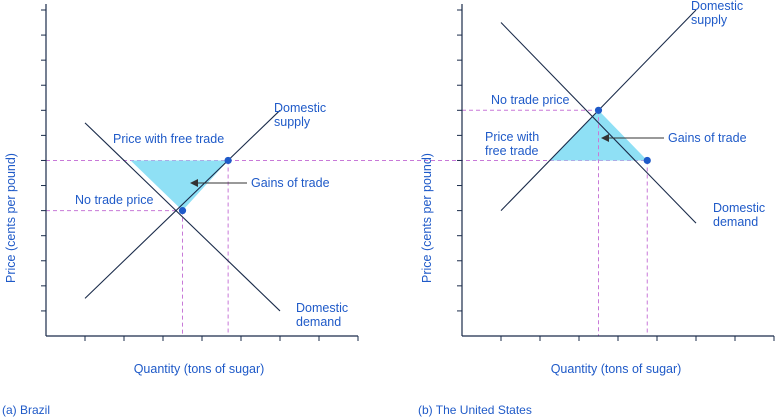  Describe the element at coordinates (530, 100) in the screenshot. I see `label-no-trade-price-us: No trade price` at that location.